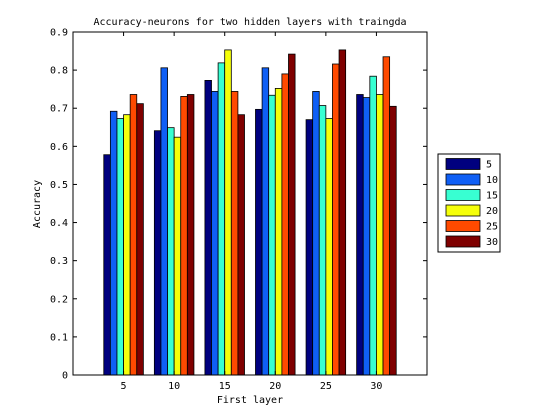 The image size is (560, 420). I want to click on x-tick-label: 25, so click(326, 386).